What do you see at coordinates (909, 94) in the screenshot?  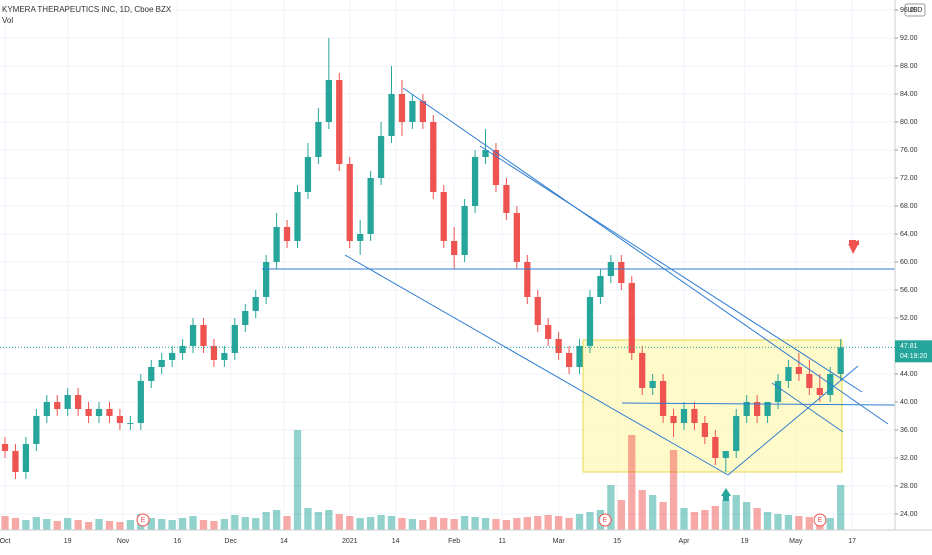 I see `y-tick-label: 84.00` at bounding box center [909, 94].